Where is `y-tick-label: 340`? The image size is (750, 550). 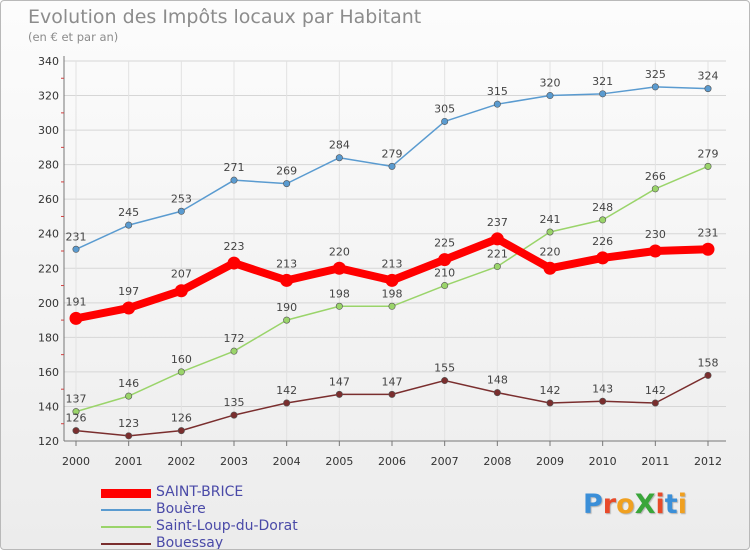 y-tick-label: 340 is located at coordinates (48, 61).